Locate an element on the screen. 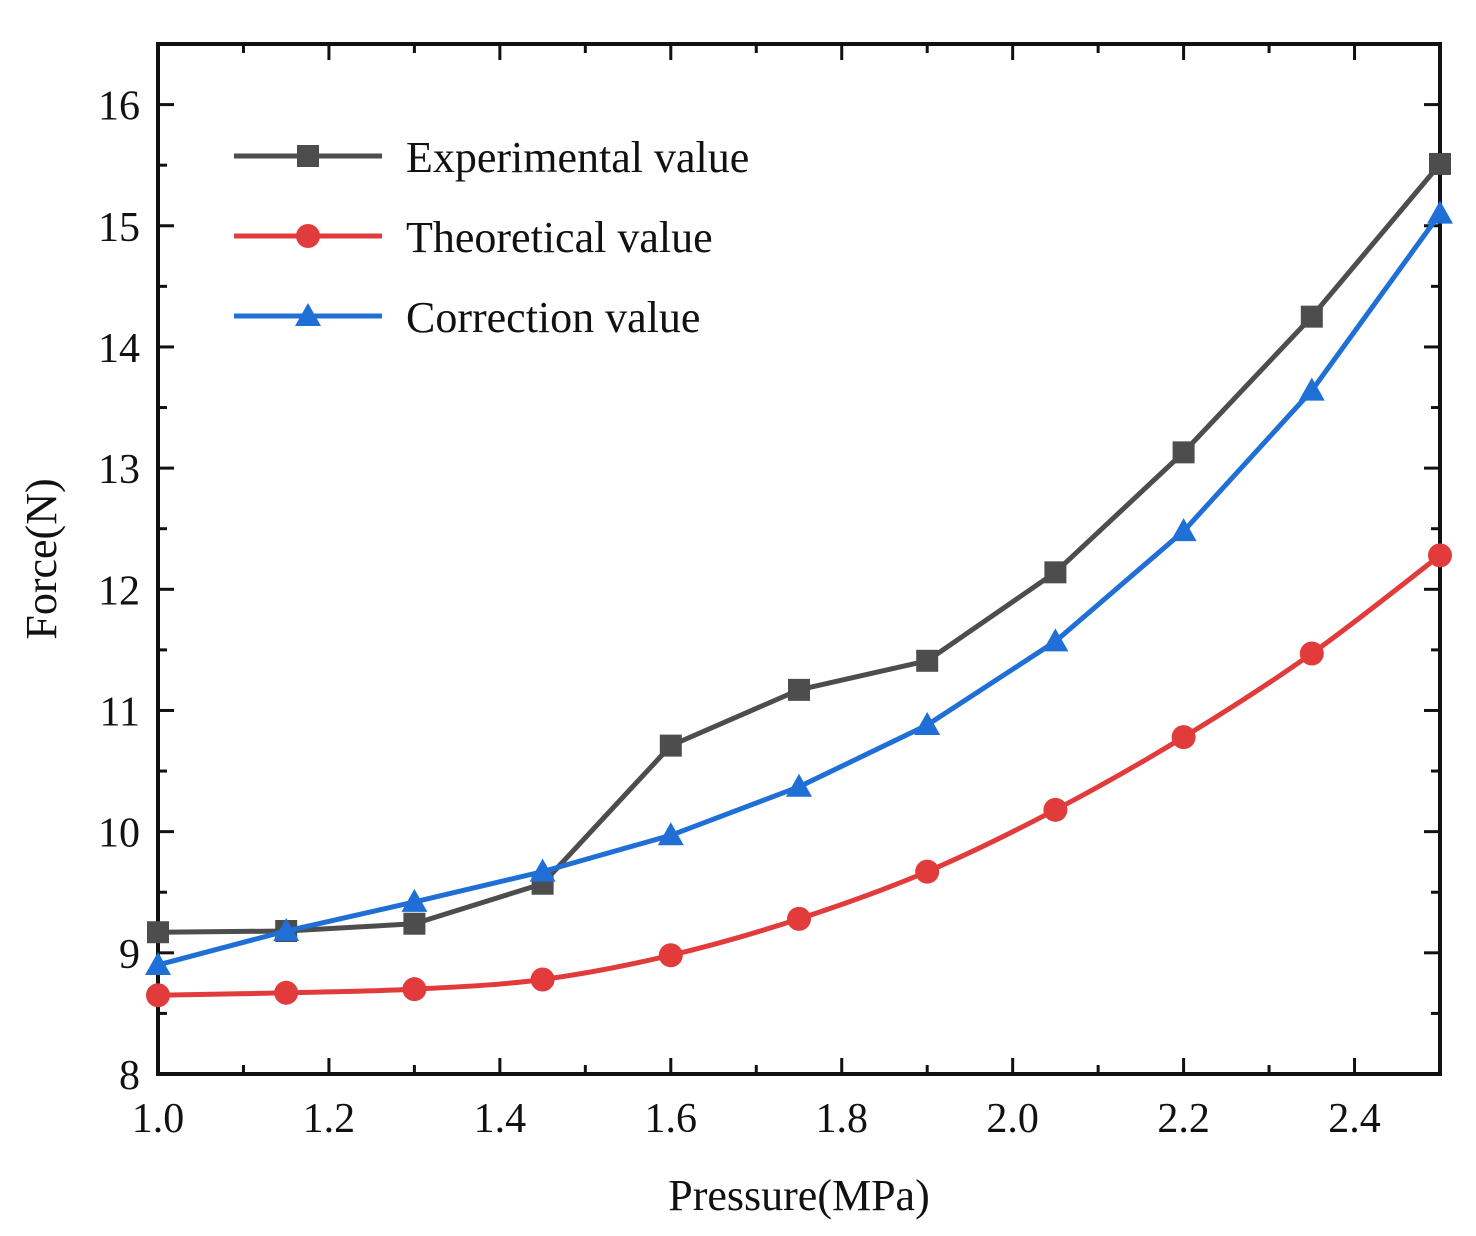 This screenshot has height=1236, width=1476. y-axis-title: Force(N) is located at coordinates (41, 558).